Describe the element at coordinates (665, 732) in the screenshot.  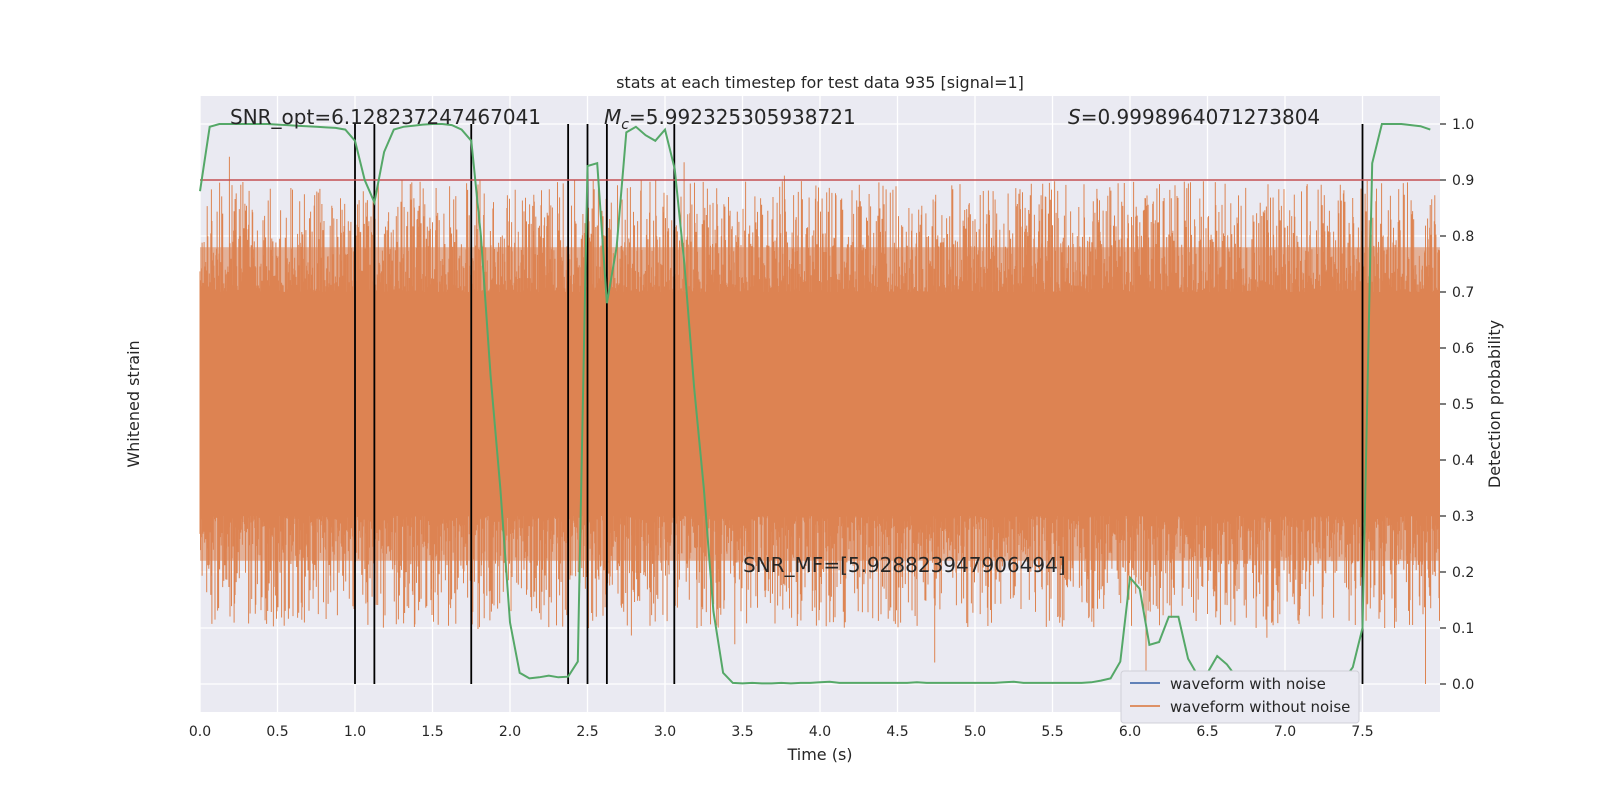
I see `x-tick-label: 3.0` at that location.